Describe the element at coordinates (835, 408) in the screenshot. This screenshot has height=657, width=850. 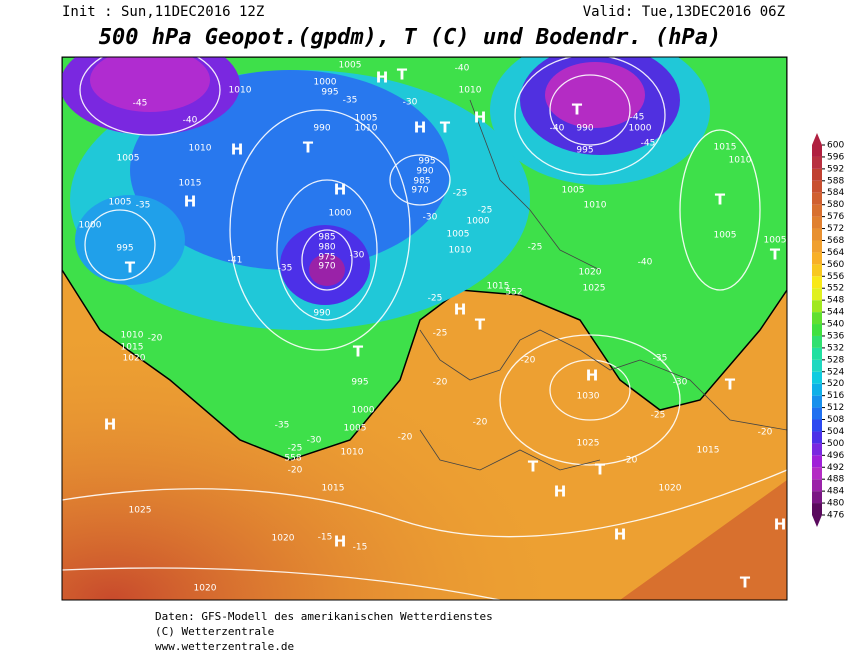
I see `colorbar-label: 512` at that location.